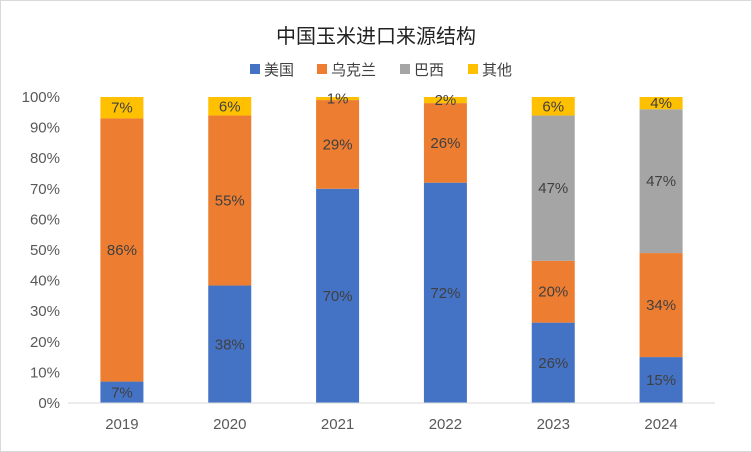 The height and width of the screenshot is (452, 752). I want to click on x-tick-label: 2019, so click(121, 424).